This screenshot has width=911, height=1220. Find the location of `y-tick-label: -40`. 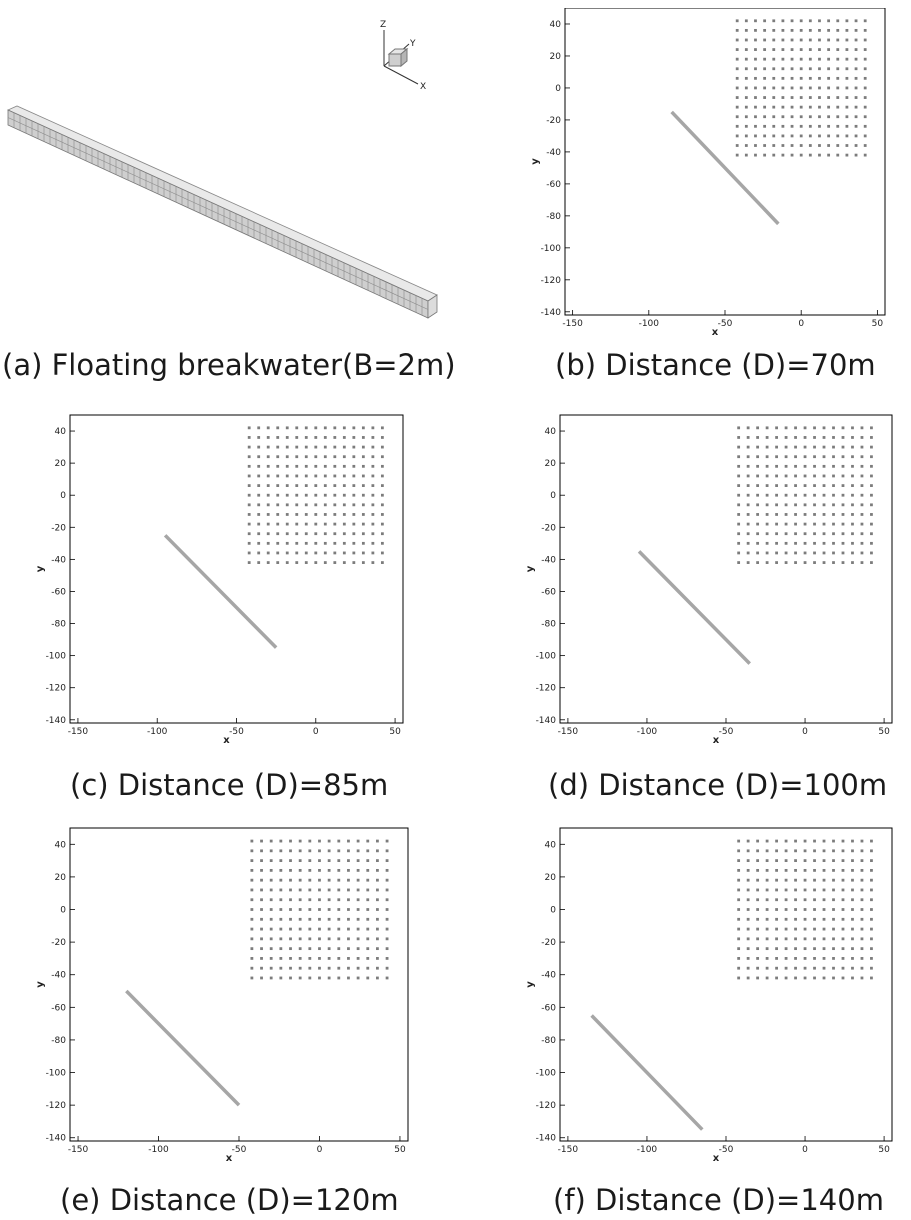

y-tick-label: -40 is located at coordinates (553, 153).